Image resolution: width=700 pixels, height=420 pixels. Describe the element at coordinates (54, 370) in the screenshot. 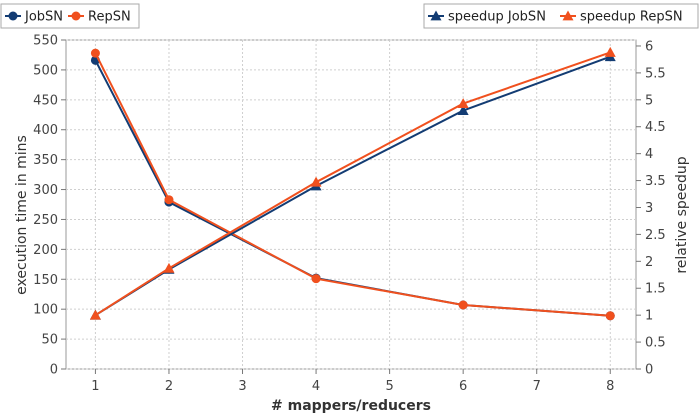

I see `left-tick-label: 0` at that location.